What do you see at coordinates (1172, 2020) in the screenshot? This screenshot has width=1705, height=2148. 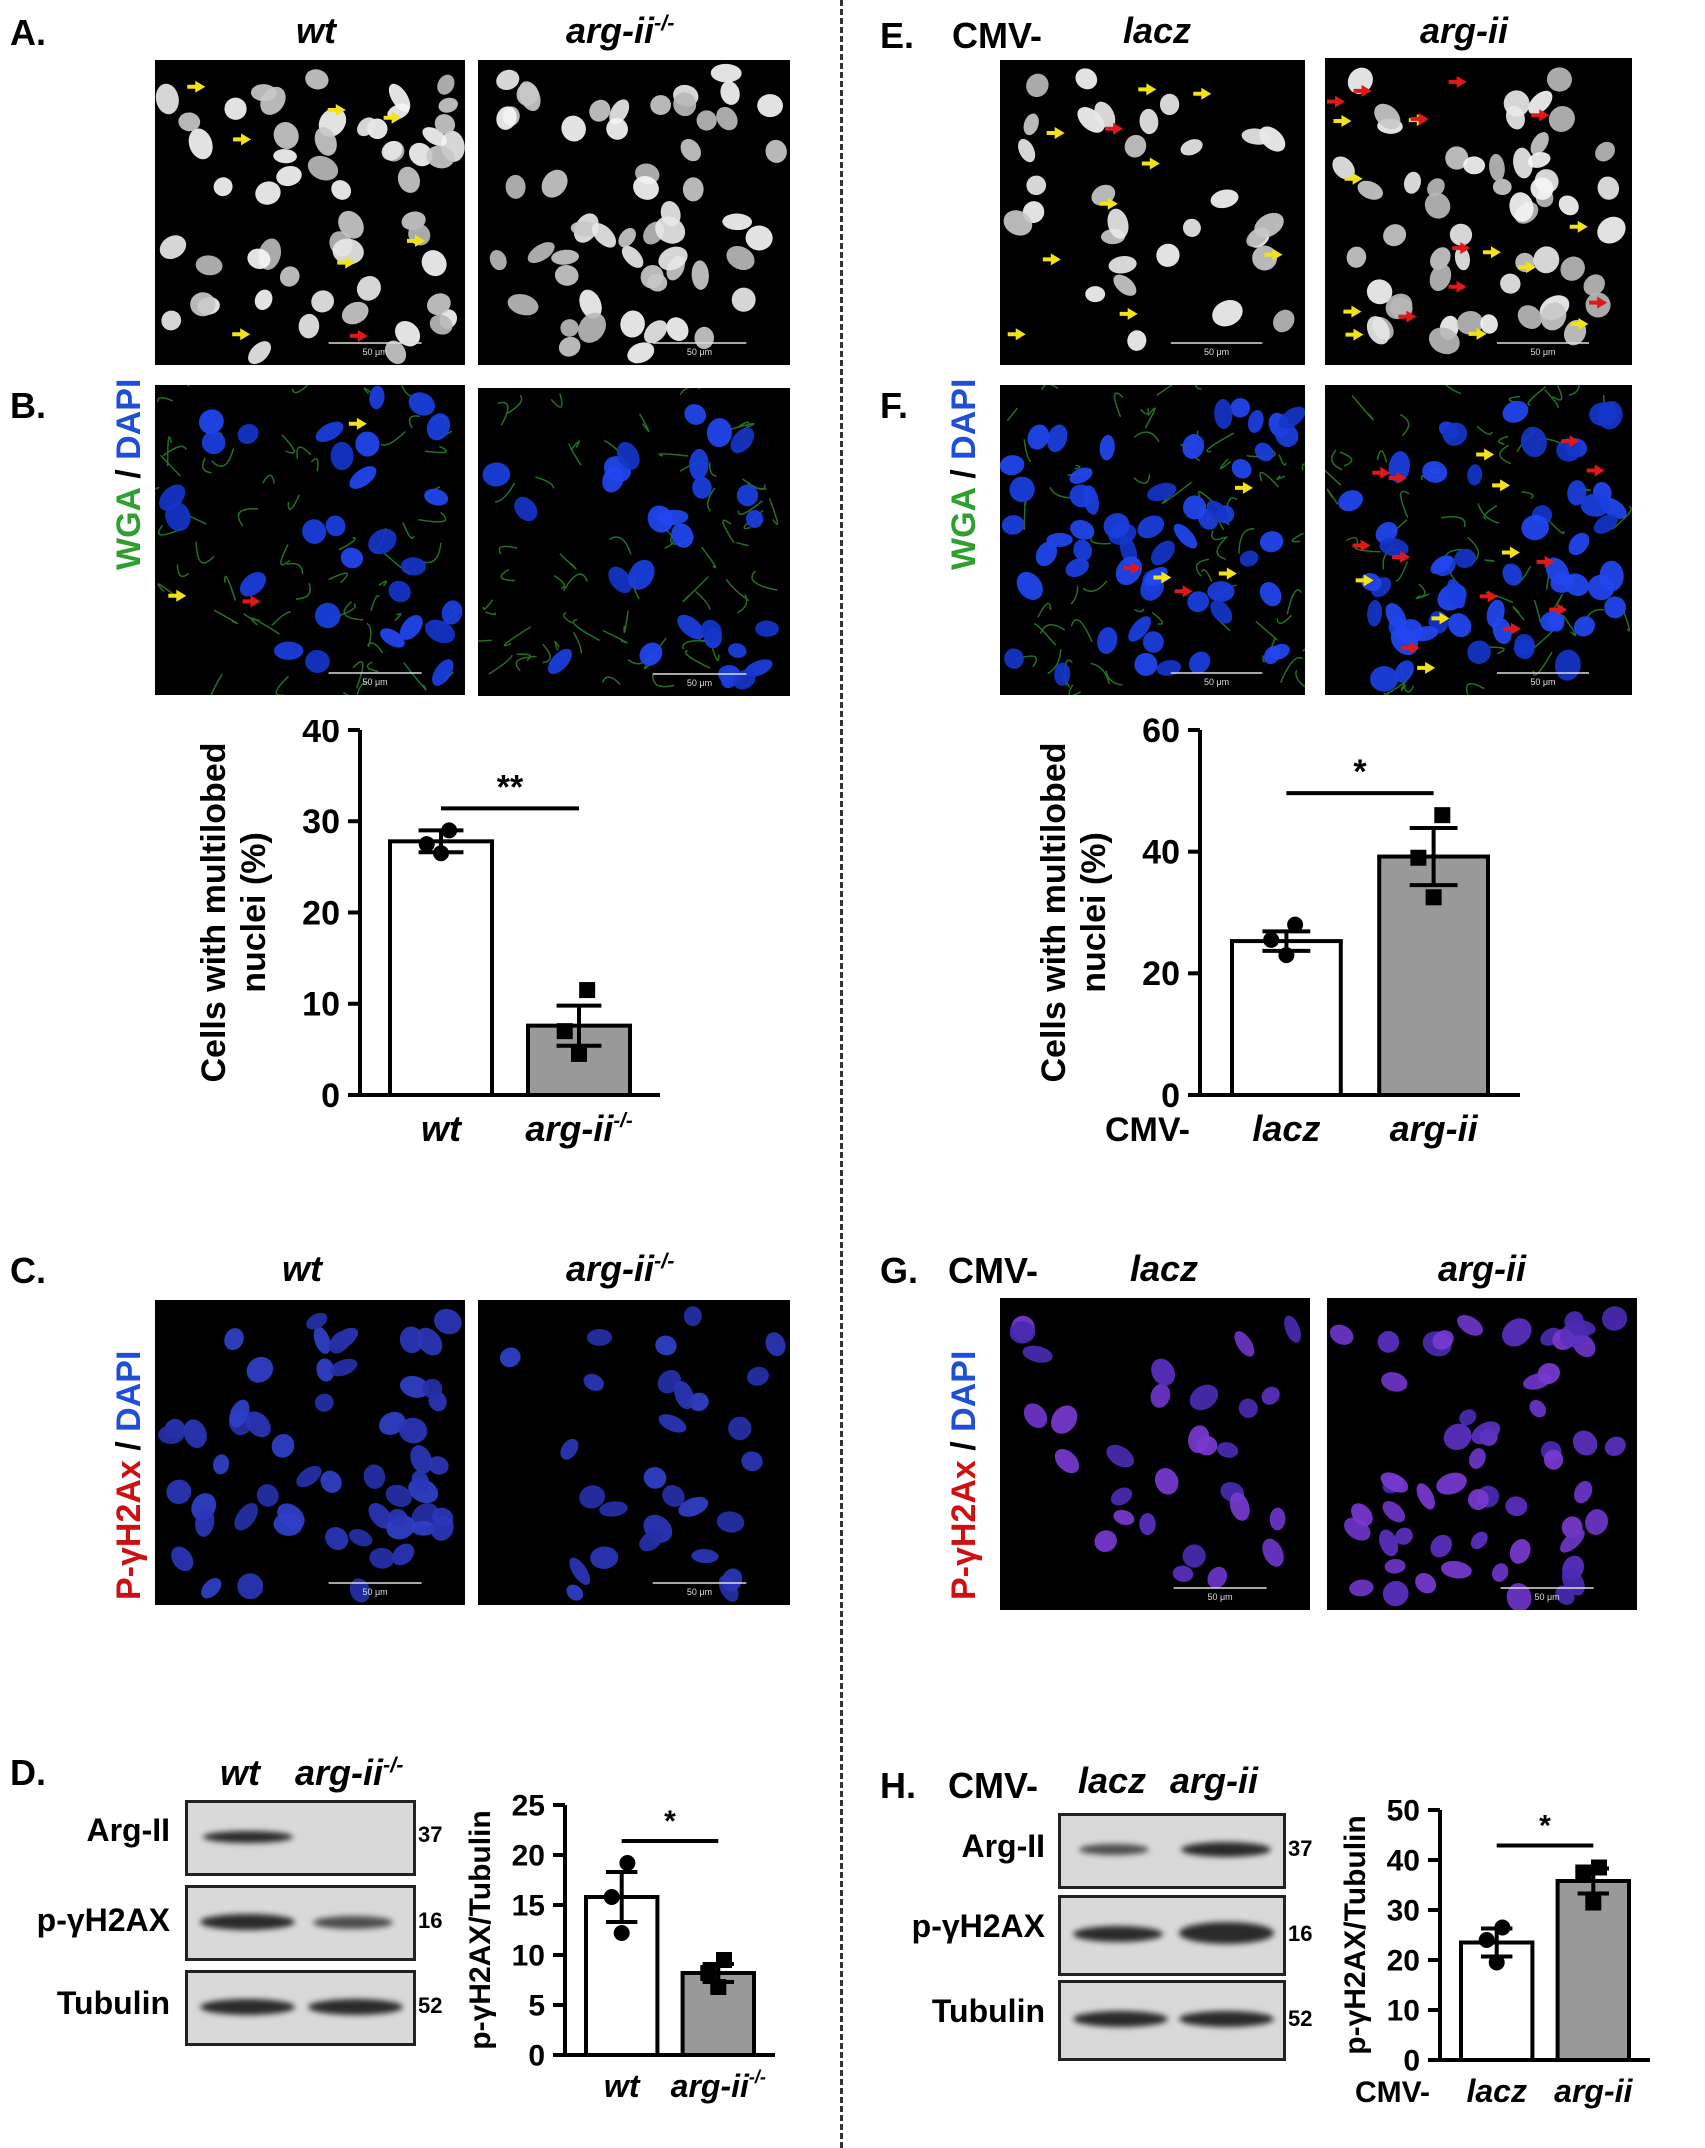 I see `blot-h-tubulin` at bounding box center [1172, 2020].